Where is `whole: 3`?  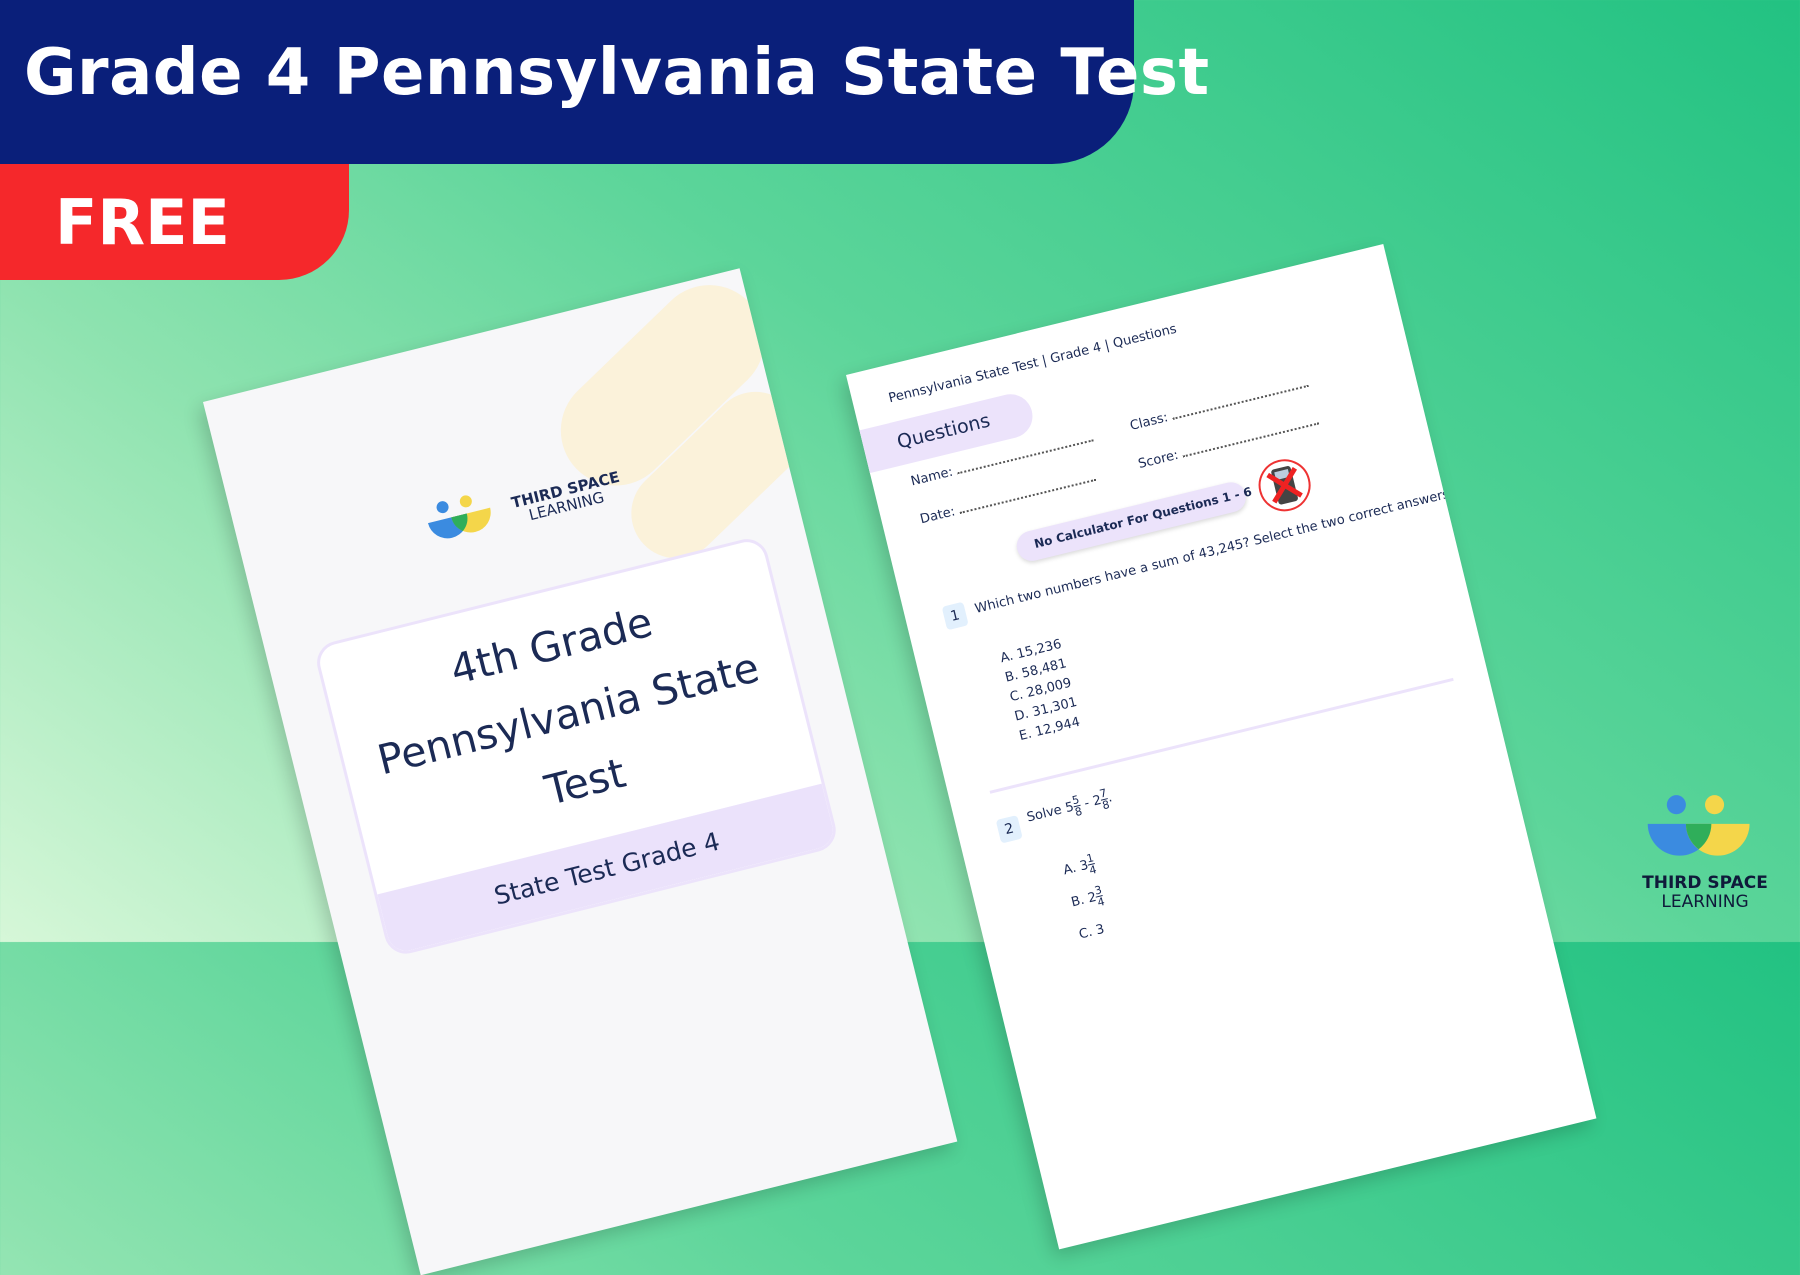 whole: 3 is located at coordinates (1100, 930).